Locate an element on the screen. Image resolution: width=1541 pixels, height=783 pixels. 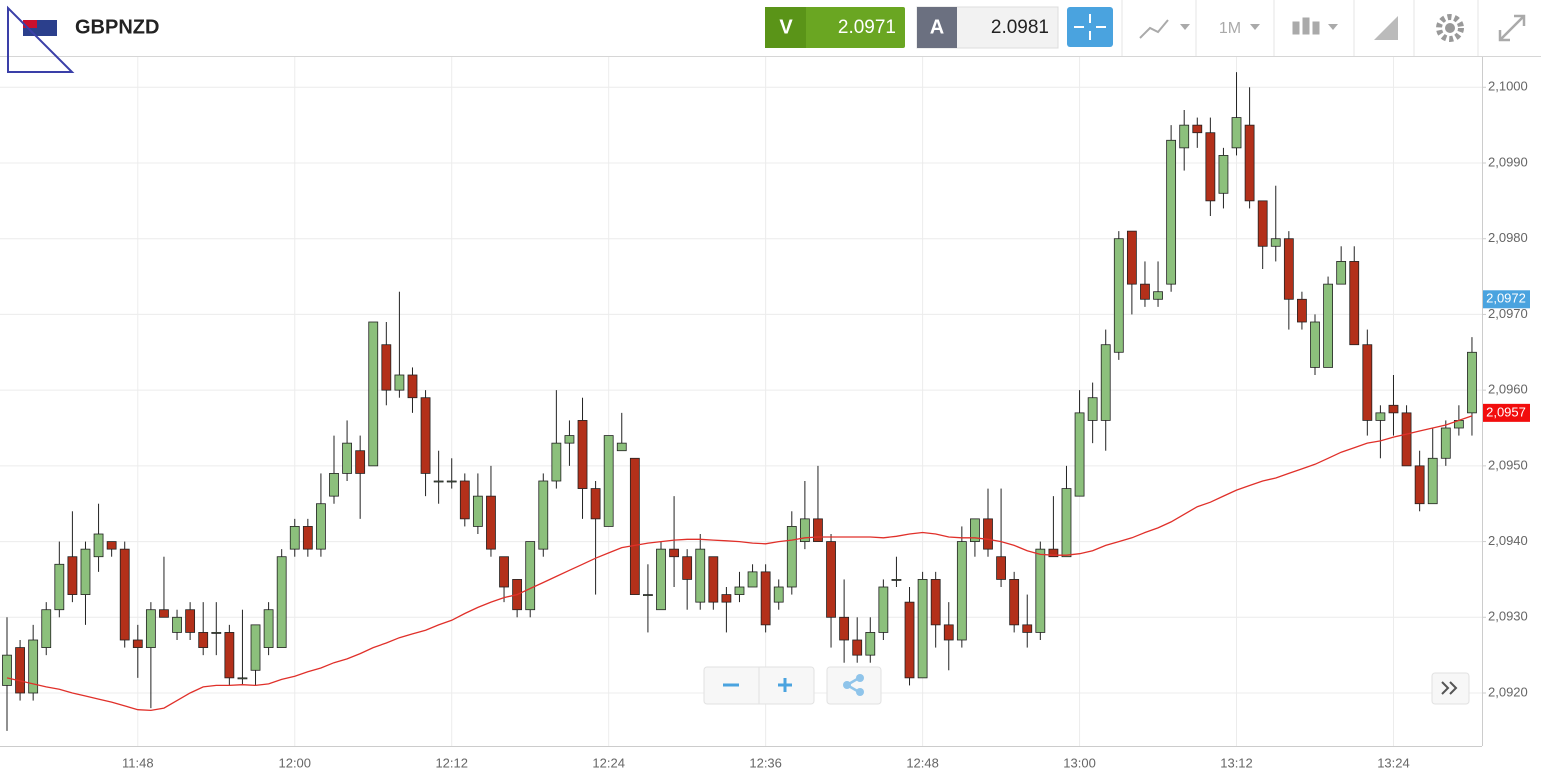
crosshair-icon is located at coordinates (1090, 27).